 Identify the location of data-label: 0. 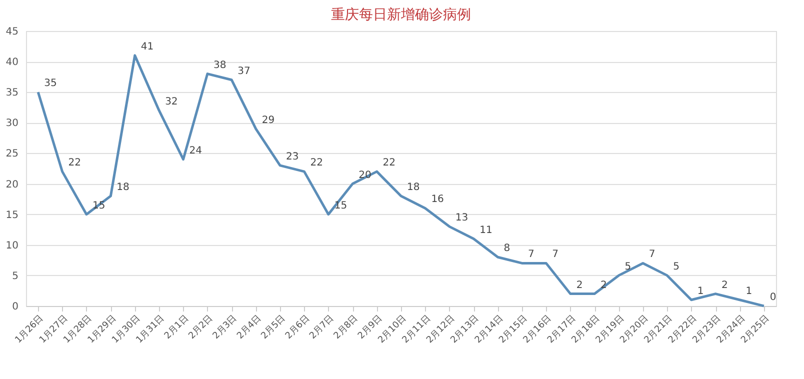
(773, 297).